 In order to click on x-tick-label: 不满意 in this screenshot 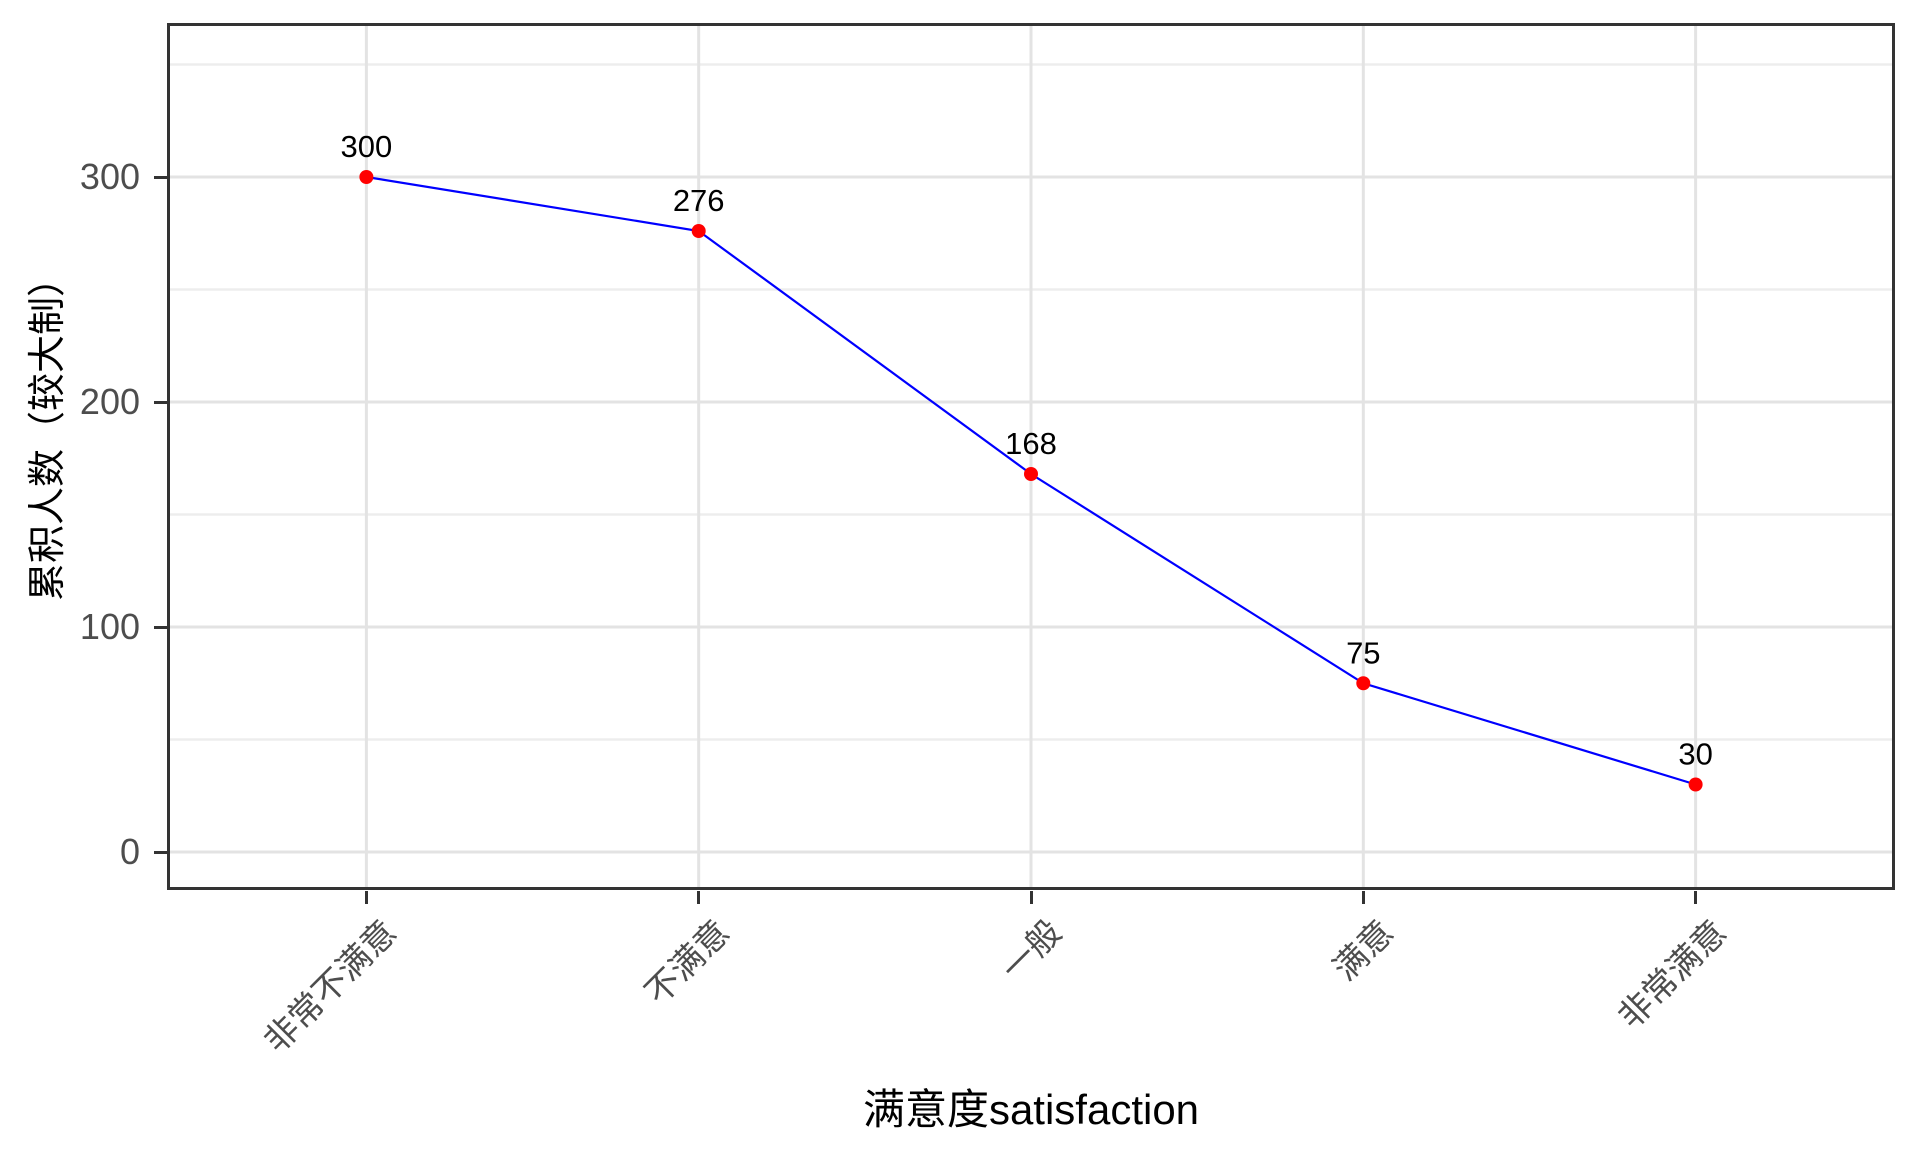, I will do `click(687, 963)`.